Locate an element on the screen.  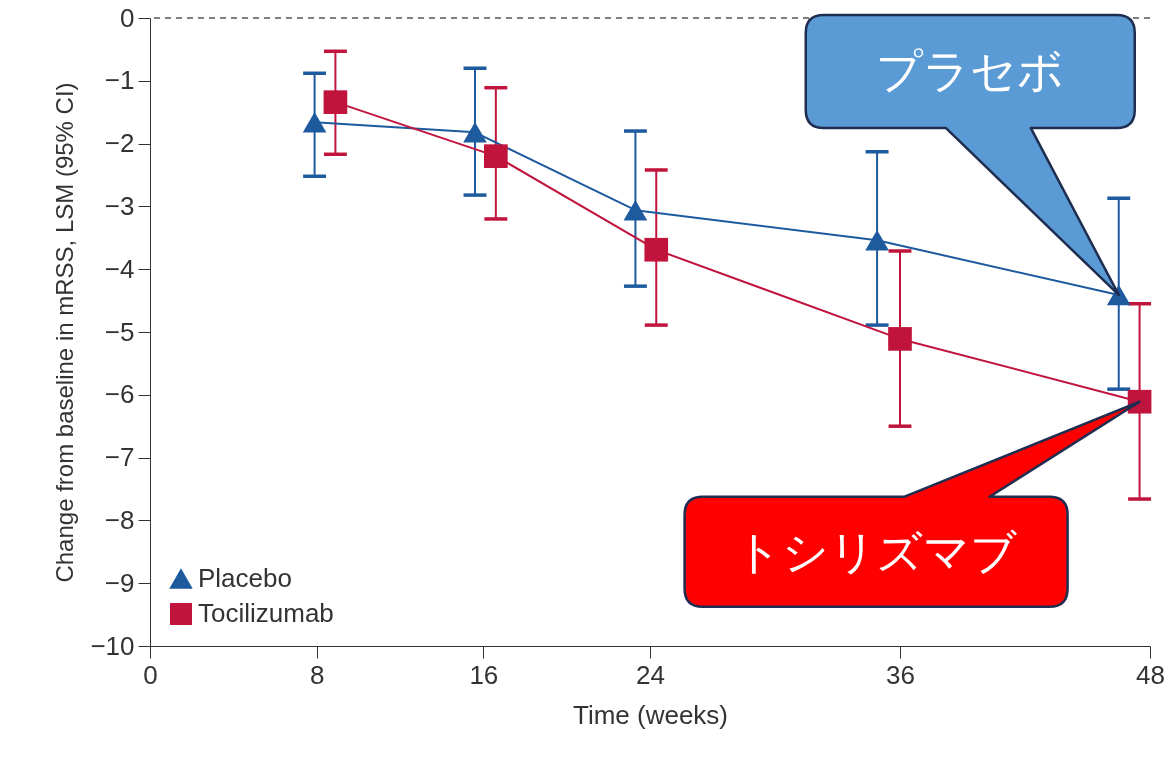
y-tick-label: −6 is located at coordinates (119, 394).